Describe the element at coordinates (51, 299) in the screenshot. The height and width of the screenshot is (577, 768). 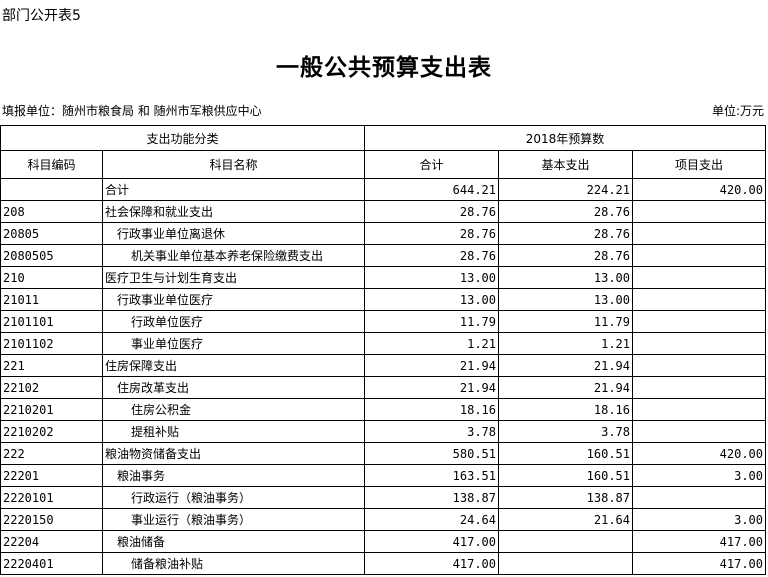
I see `cell-code: 21011` at that location.